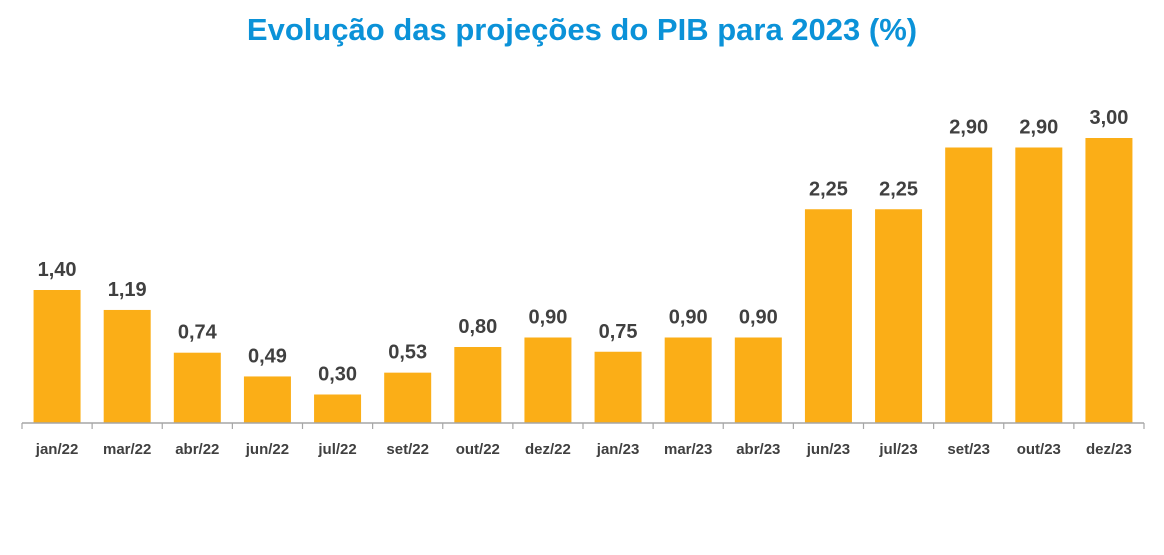  I want to click on bar-value-label: 0,30, so click(337, 375).